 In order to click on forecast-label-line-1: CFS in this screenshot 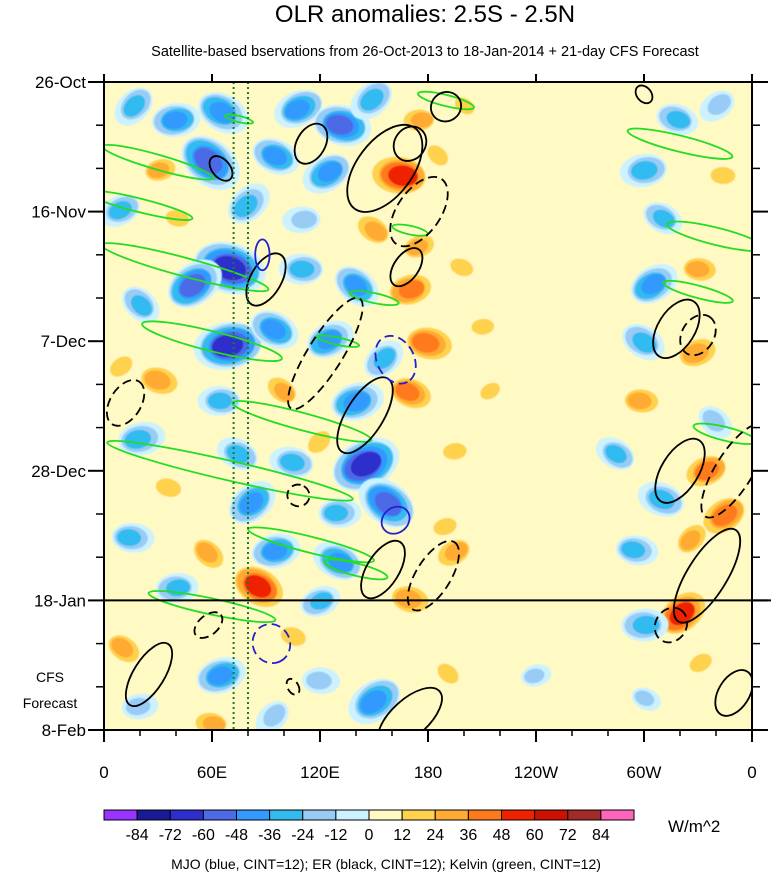, I will do `click(50, 677)`.